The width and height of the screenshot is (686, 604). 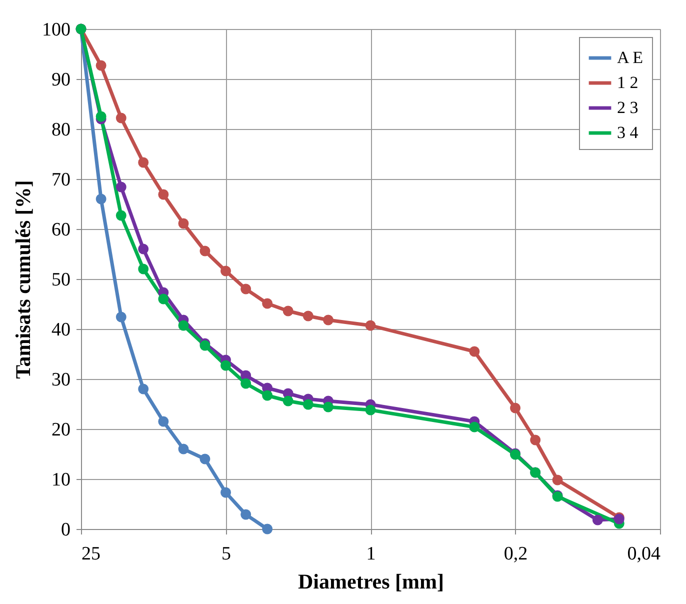 I want to click on legend-label: 1 2, so click(x=627, y=82).